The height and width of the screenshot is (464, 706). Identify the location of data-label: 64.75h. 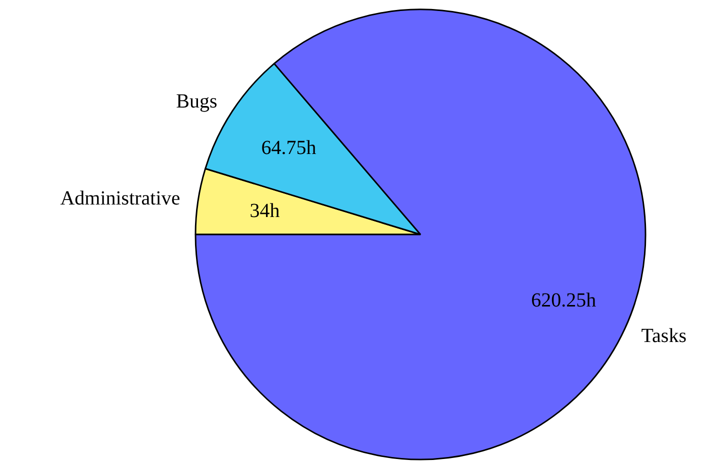
(288, 148).